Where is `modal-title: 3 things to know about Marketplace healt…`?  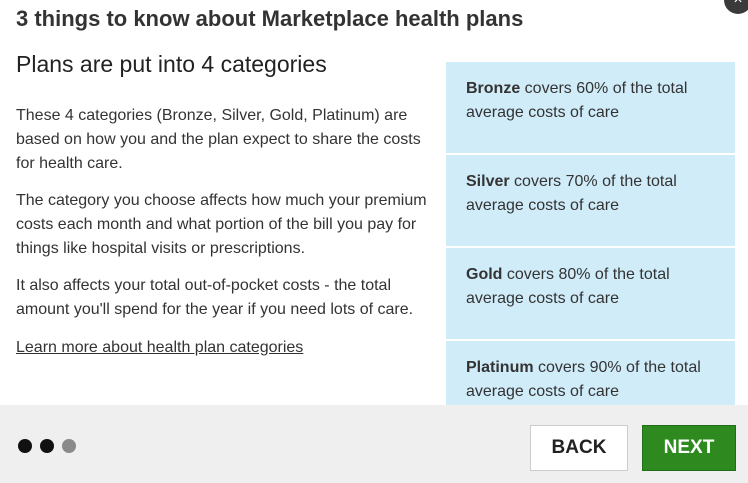 modal-title: 3 things to know about Marketplace healt… is located at coordinates (270, 18).